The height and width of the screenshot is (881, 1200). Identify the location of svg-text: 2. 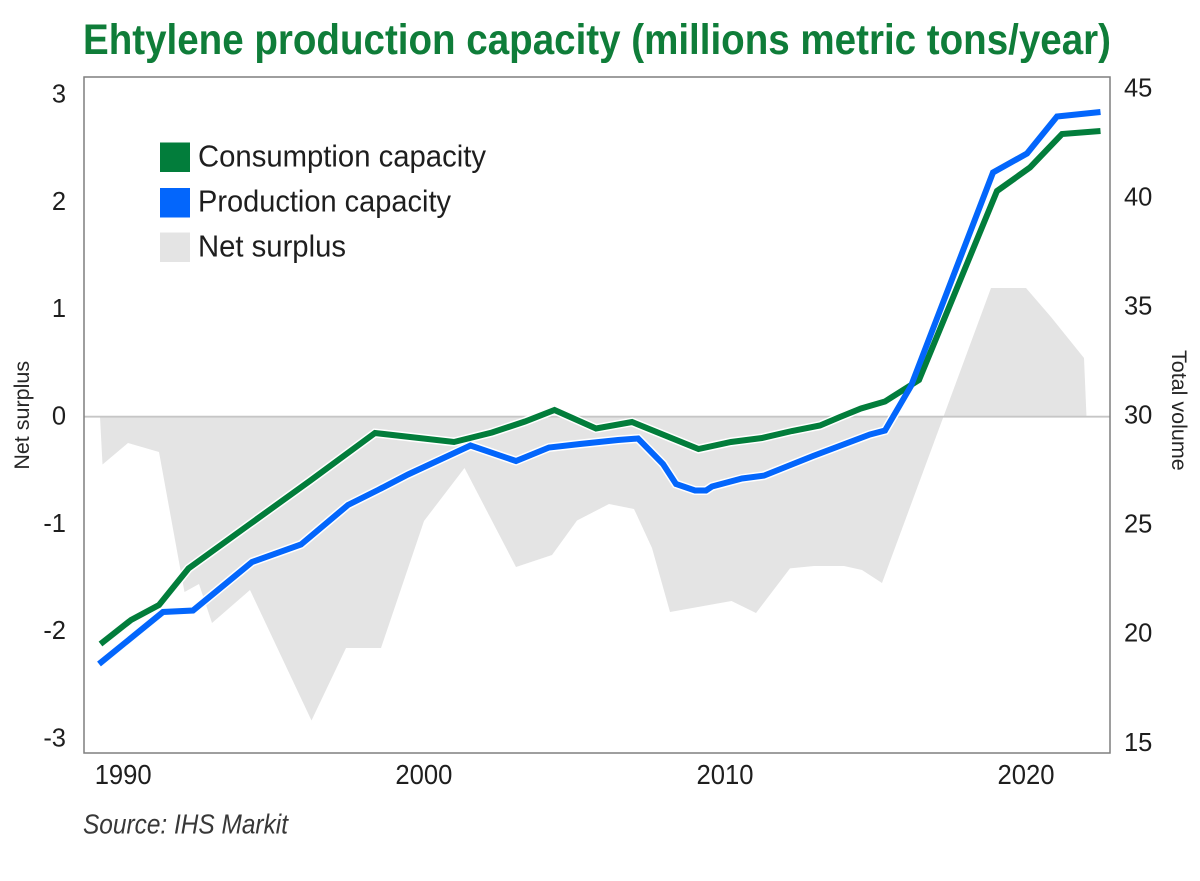
(59, 202).